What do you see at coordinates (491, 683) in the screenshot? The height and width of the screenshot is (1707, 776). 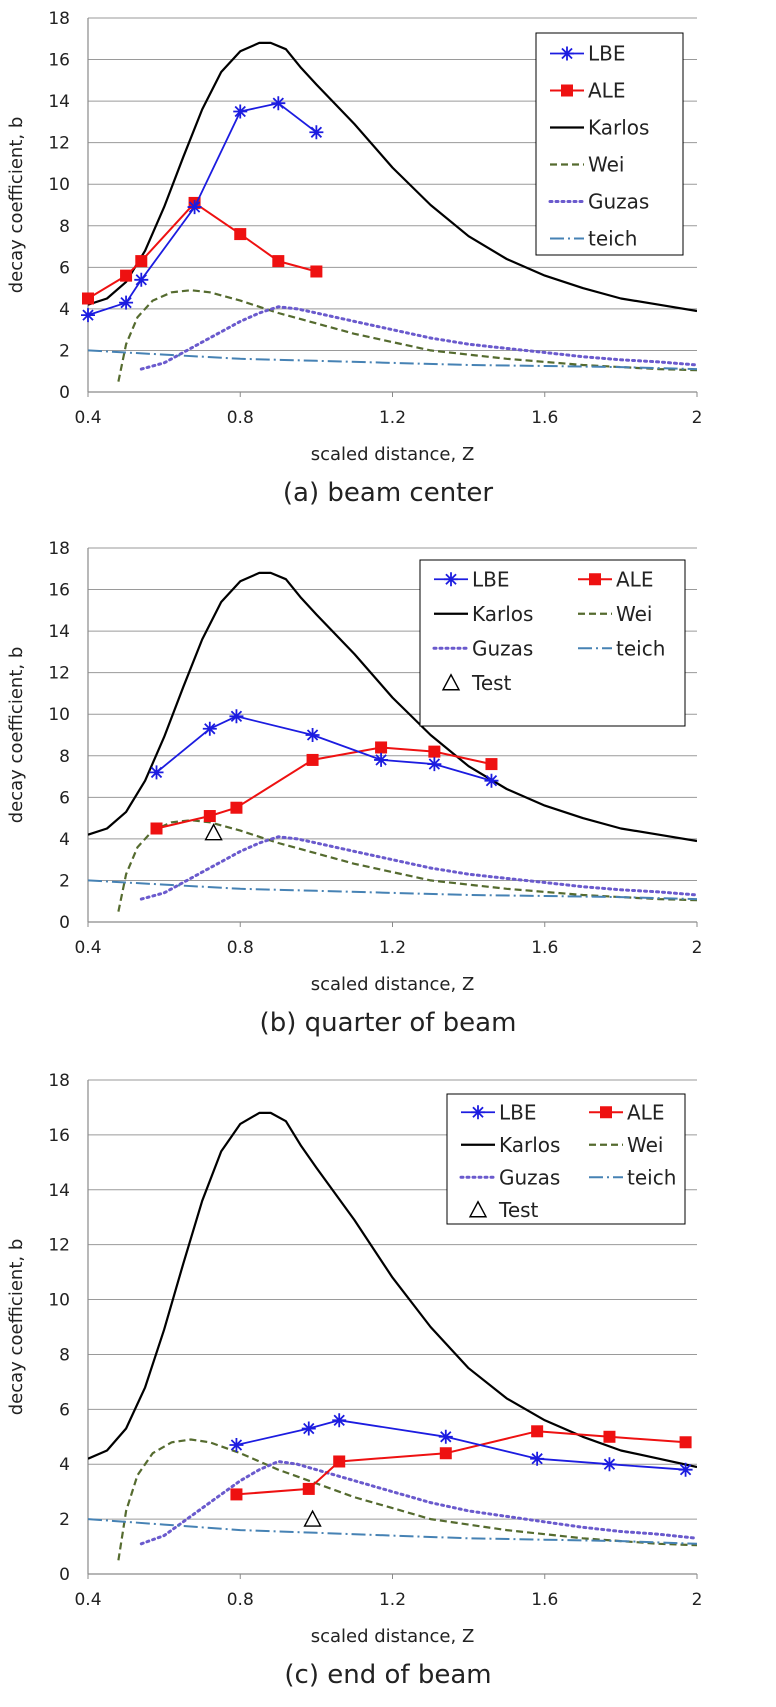 I see `legend-label: Test` at bounding box center [491, 683].